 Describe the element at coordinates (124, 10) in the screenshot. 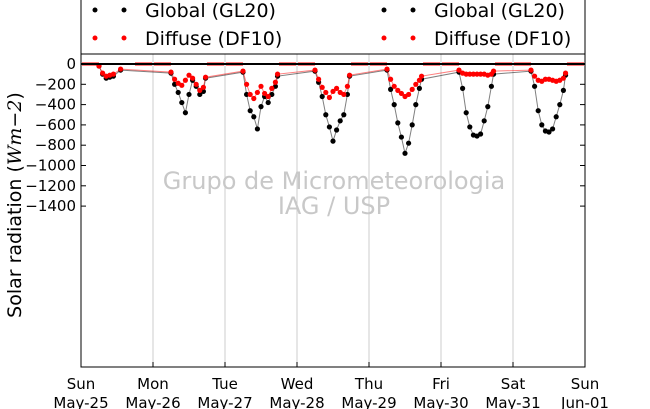

I see `legend-marker-global-left-b` at that location.